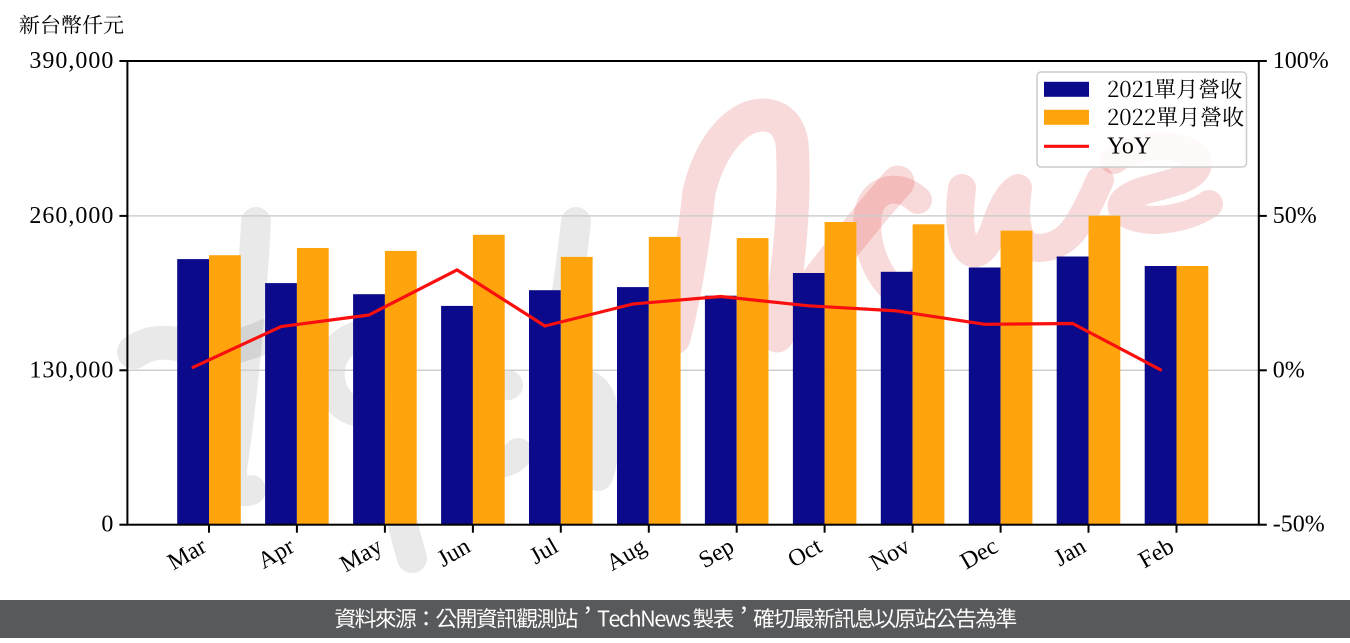 This screenshot has height=643, width=1350. What do you see at coordinates (71, 216) in the screenshot?
I see `svg-text: 260,000` at bounding box center [71, 216].